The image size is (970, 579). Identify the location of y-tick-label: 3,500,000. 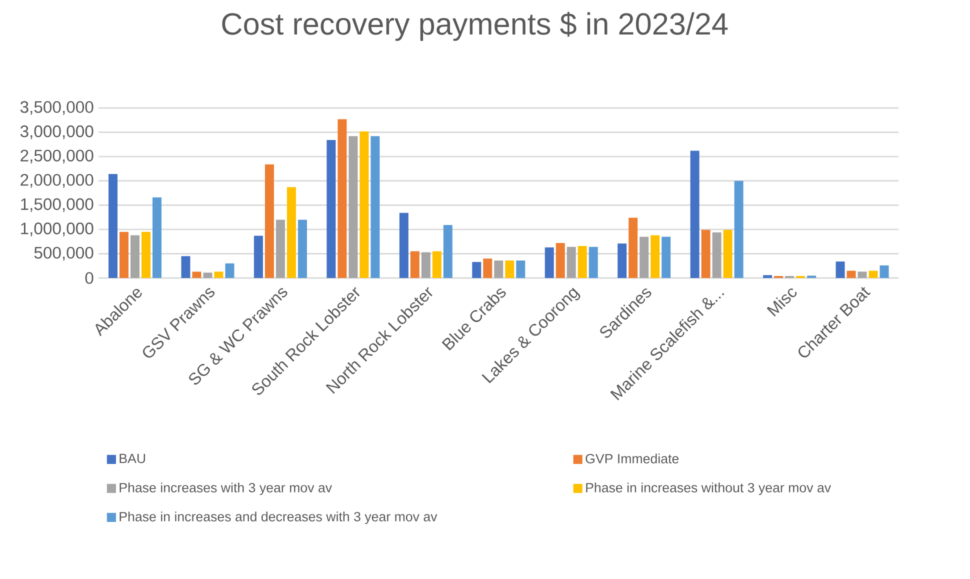
(57, 108).